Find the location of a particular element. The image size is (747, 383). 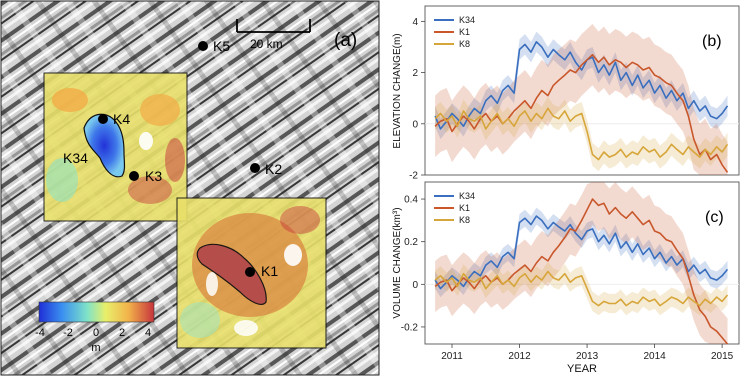

x-tick-label: 2013 is located at coordinates (587, 356).